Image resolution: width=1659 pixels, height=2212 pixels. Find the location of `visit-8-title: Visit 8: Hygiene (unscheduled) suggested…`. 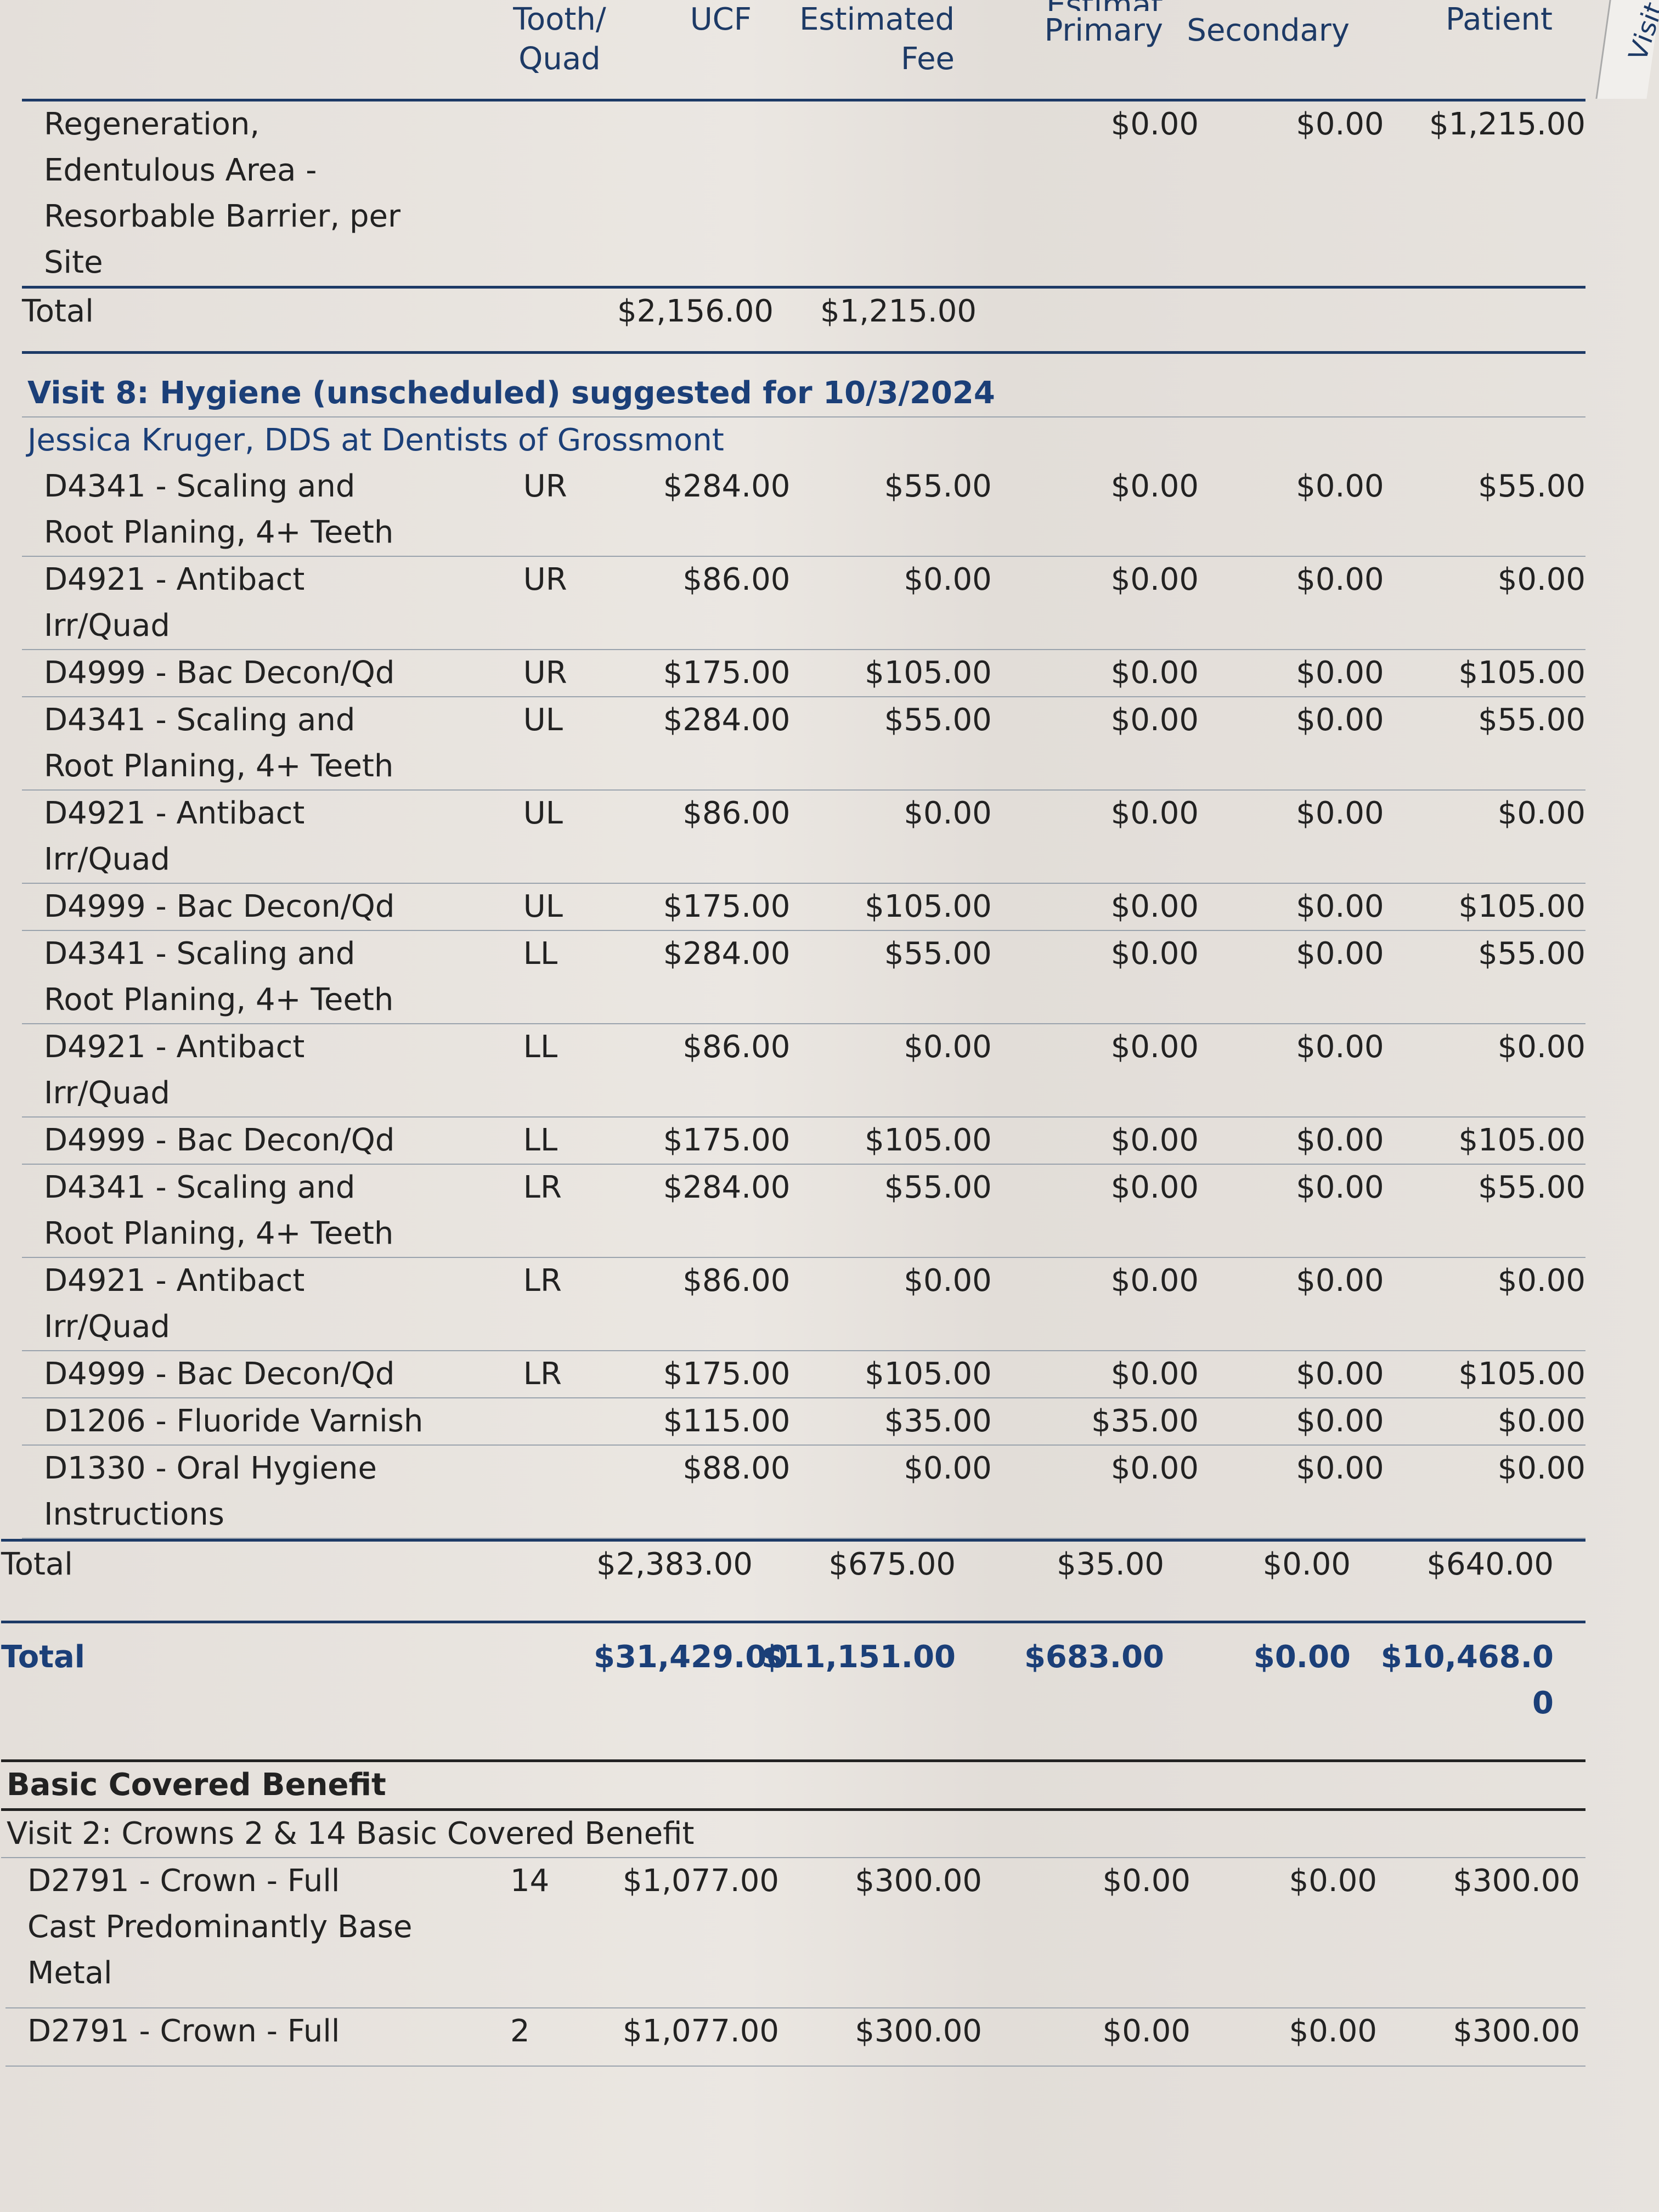

visit-8-title: Visit 8: Hygiene (unscheduled) suggested… is located at coordinates (804, 393).